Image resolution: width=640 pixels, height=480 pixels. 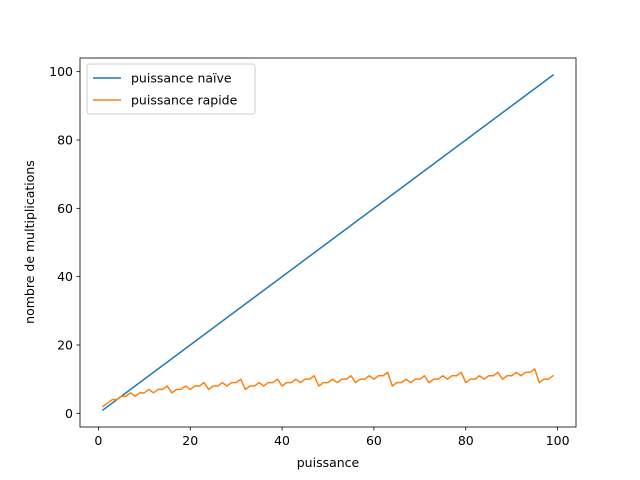 What do you see at coordinates (65, 140) in the screenshot?
I see `y-tick-label: 80` at bounding box center [65, 140].